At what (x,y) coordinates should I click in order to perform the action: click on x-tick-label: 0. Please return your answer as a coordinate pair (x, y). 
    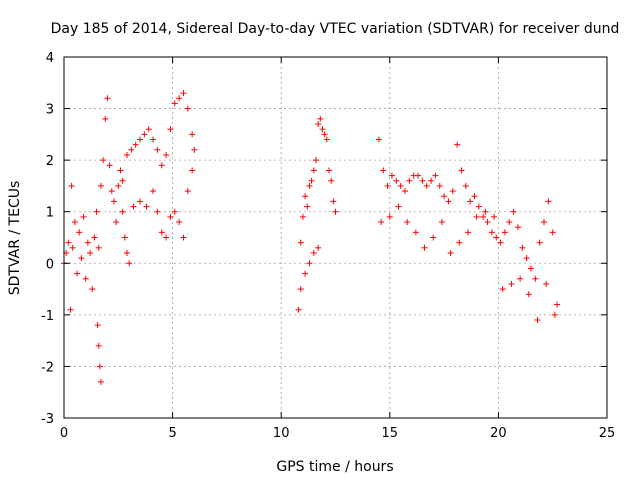
    Looking at the image, I should click on (64, 433).